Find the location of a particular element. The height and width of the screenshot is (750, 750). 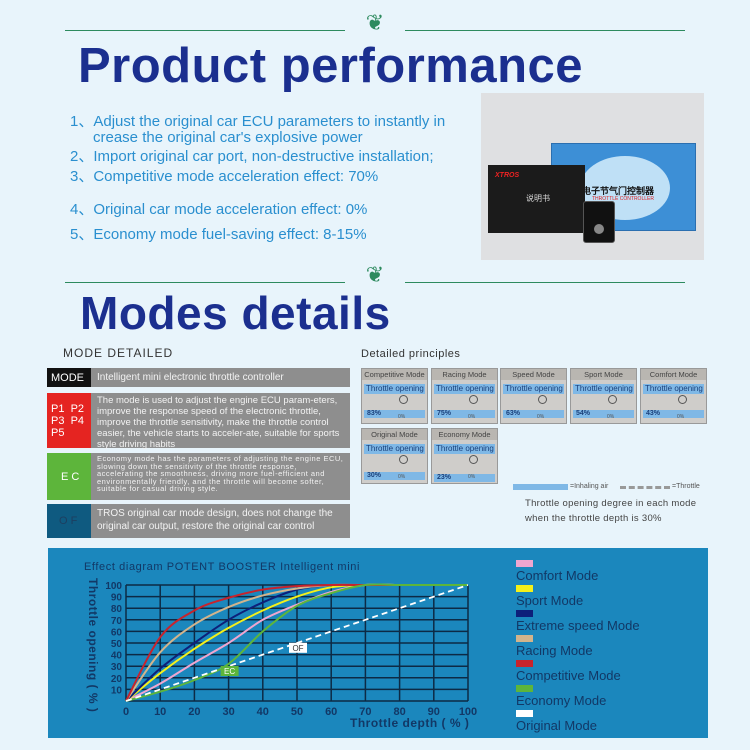

x-tick-label: 100 is located at coordinates (468, 712).